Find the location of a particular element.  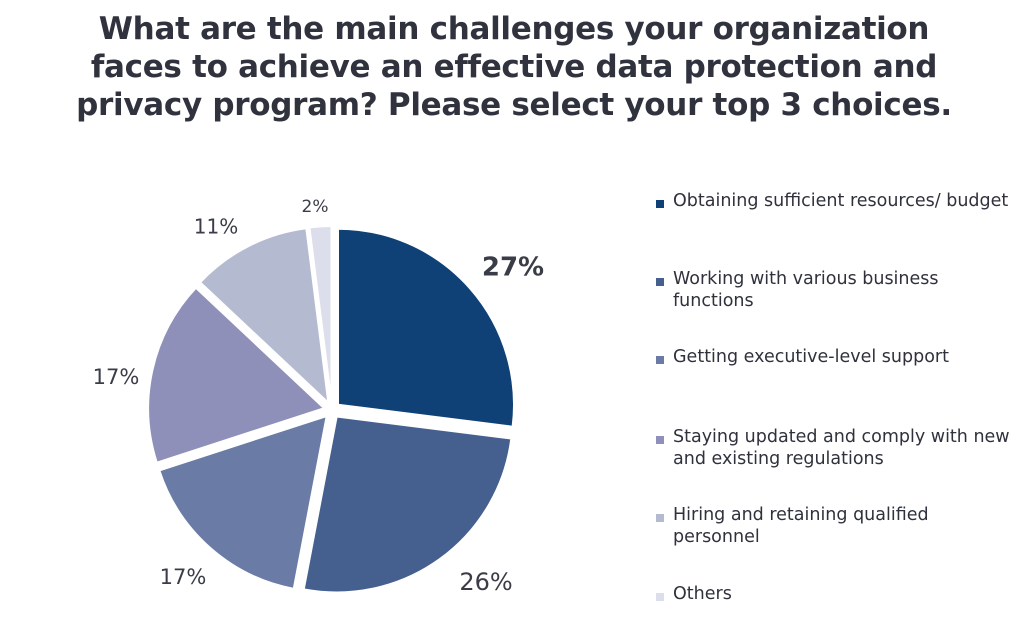

legend-item: Others is located at coordinates (836, 594).